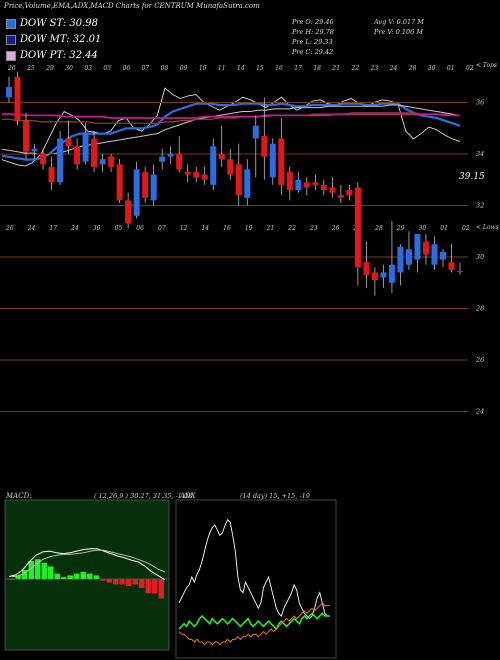 The image size is (500, 660). Describe the element at coordinates (480, 206) in the screenshot. I see `price-tick-label: 32` at that location.